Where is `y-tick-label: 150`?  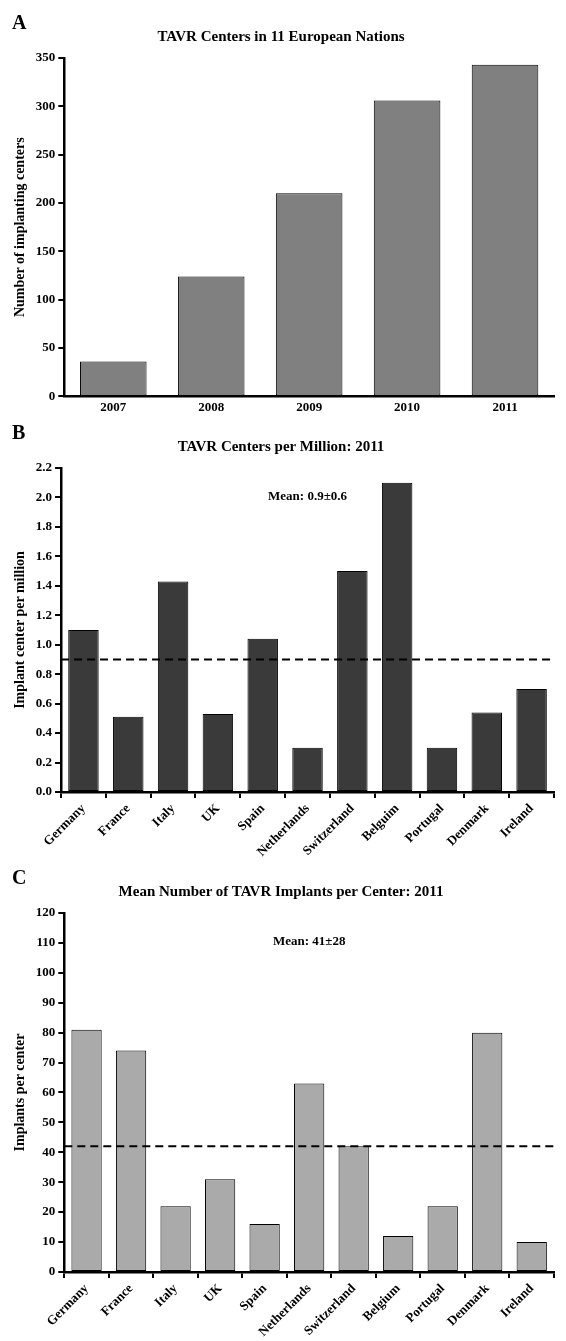 y-tick-label: 150 is located at coordinates (45, 250).